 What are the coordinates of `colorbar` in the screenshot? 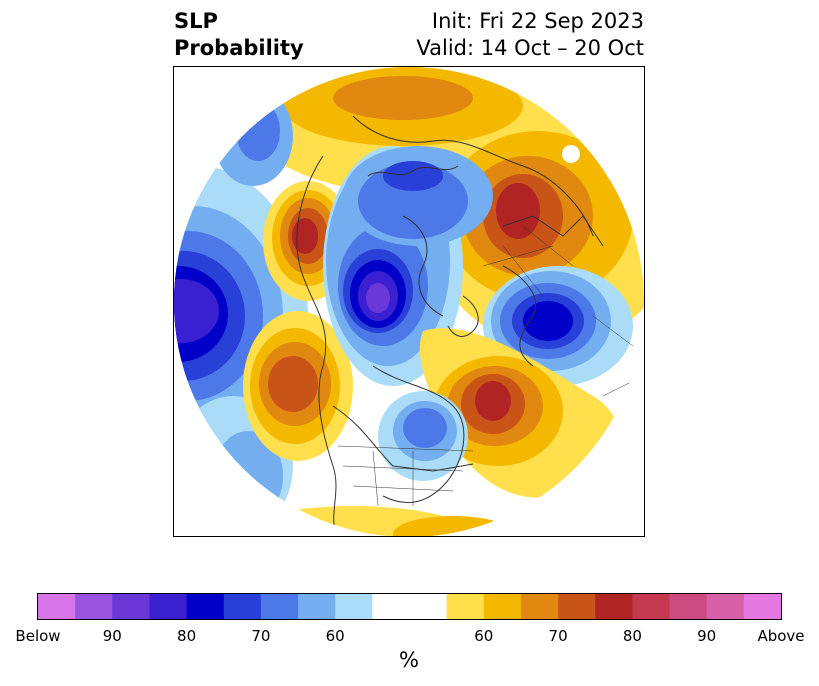 It's located at (409, 606).